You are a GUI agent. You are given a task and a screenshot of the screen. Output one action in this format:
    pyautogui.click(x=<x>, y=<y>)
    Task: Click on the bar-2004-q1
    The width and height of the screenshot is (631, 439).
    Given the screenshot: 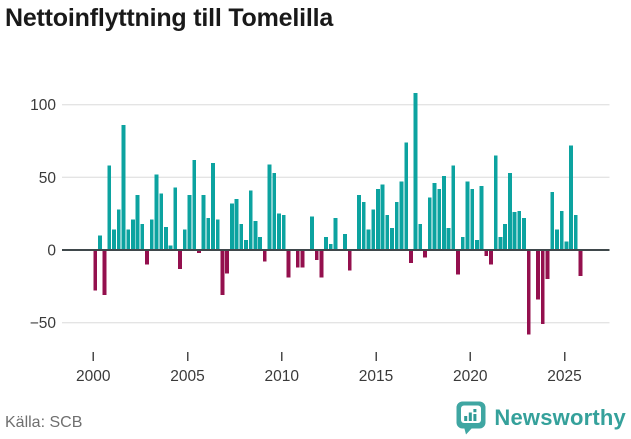 What is the action you would take?
    pyautogui.click(x=170, y=247)
    